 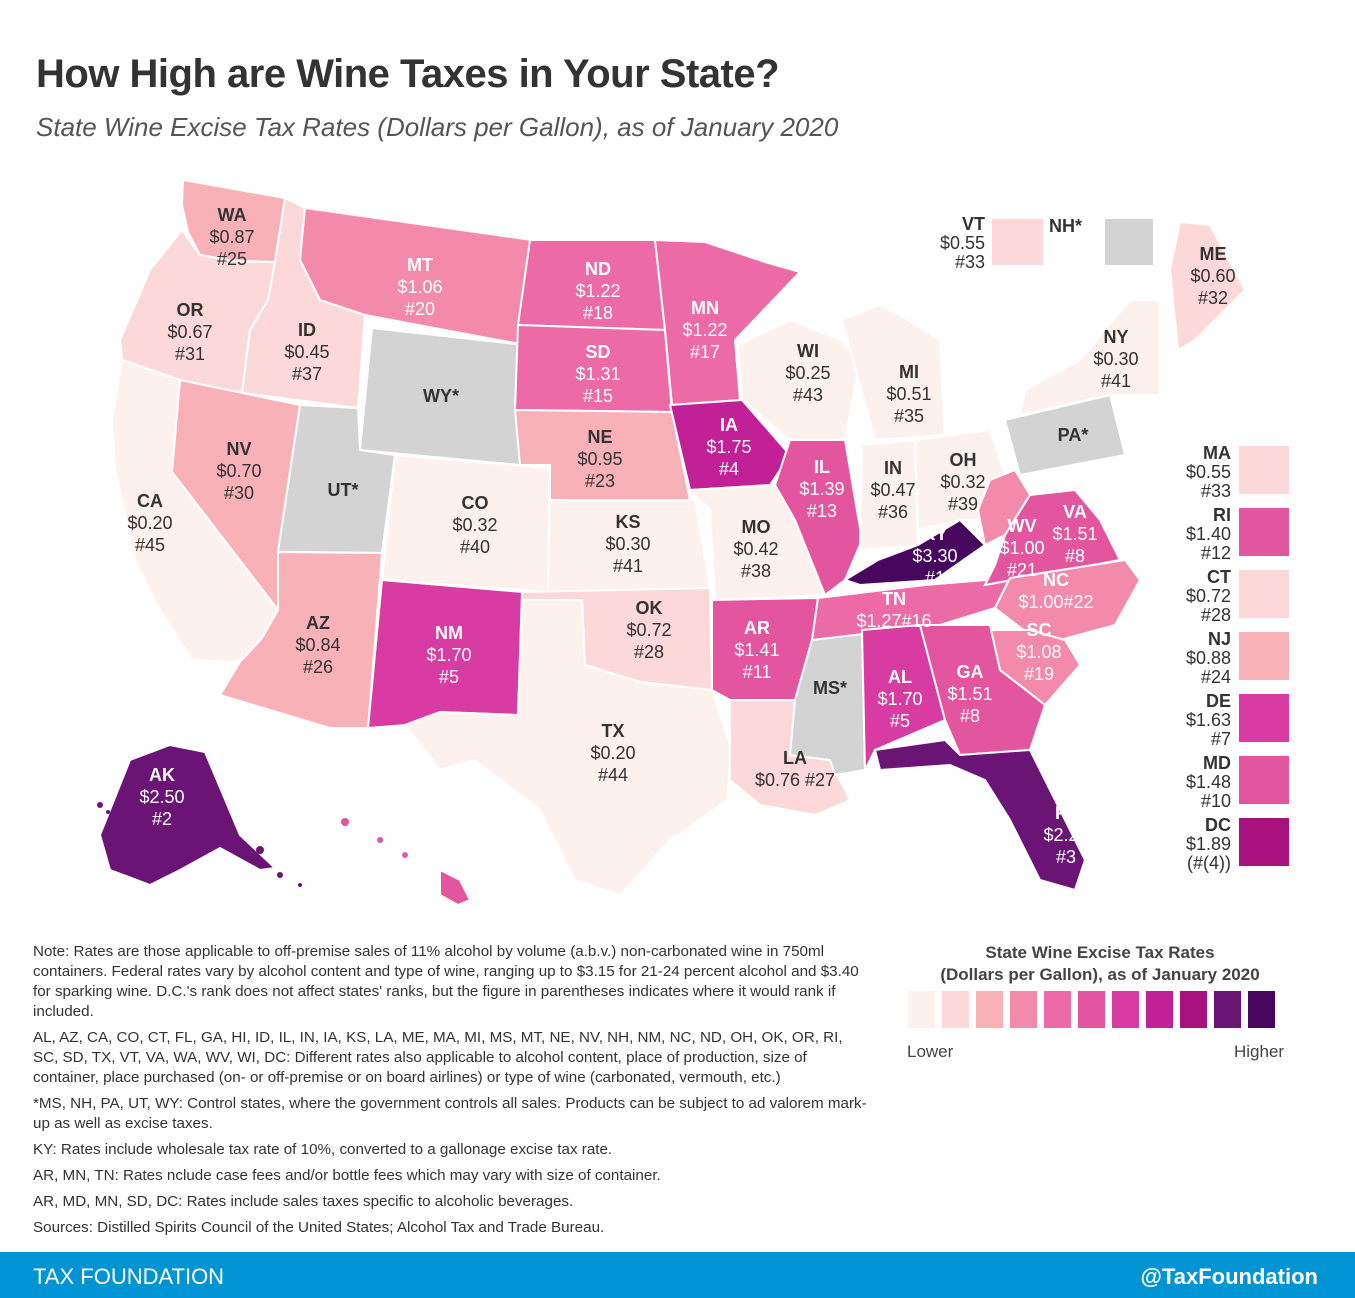 I want to click on state-rank: #1, so click(x=935, y=578).